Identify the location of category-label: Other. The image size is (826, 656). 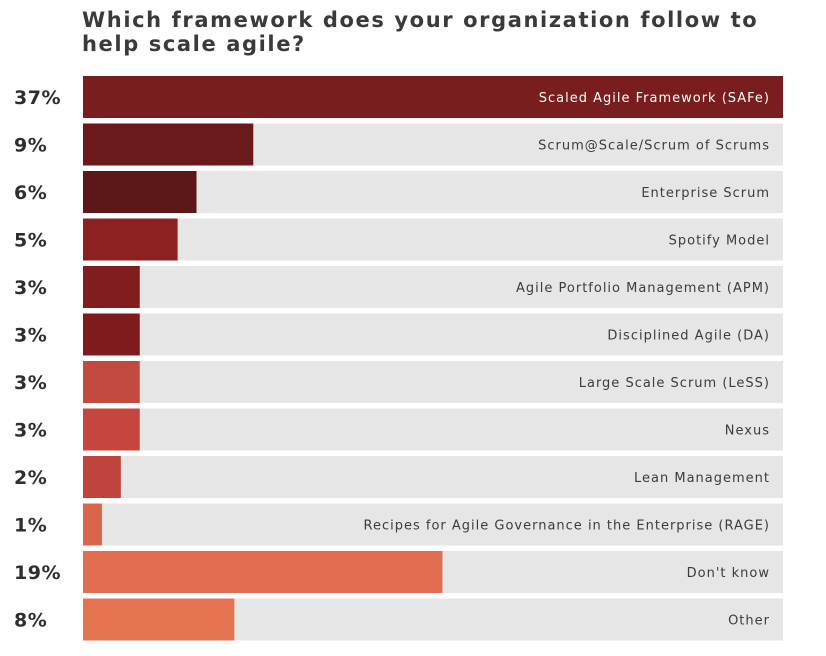
(749, 621).